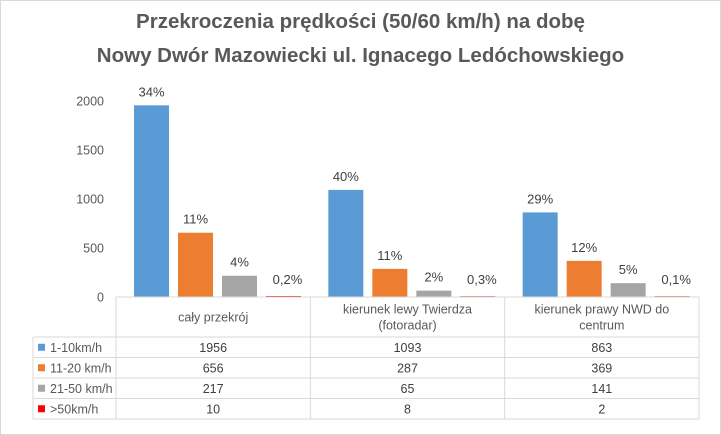 The width and height of the screenshot is (721, 435). I want to click on table-value-4-2: 8, so click(407, 409).